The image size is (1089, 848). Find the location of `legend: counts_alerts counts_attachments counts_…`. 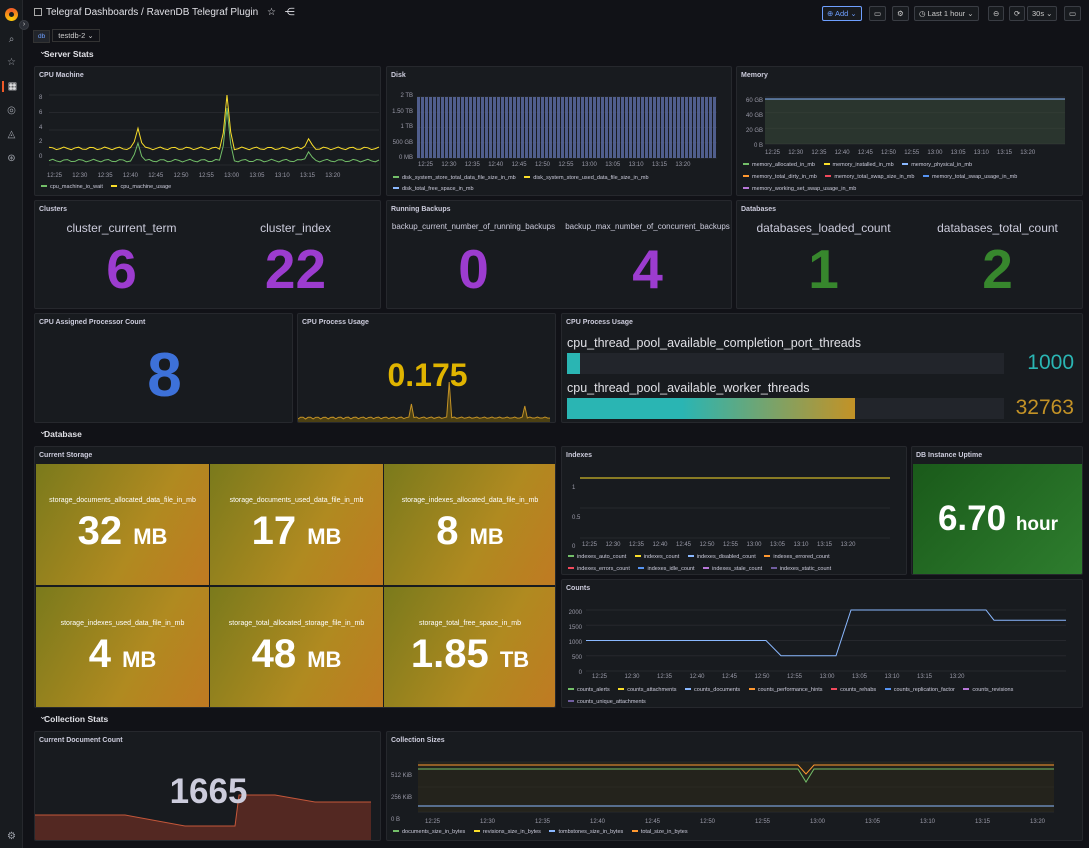

legend: counts_alerts counts_attachments counts_… is located at coordinates (794, 695).